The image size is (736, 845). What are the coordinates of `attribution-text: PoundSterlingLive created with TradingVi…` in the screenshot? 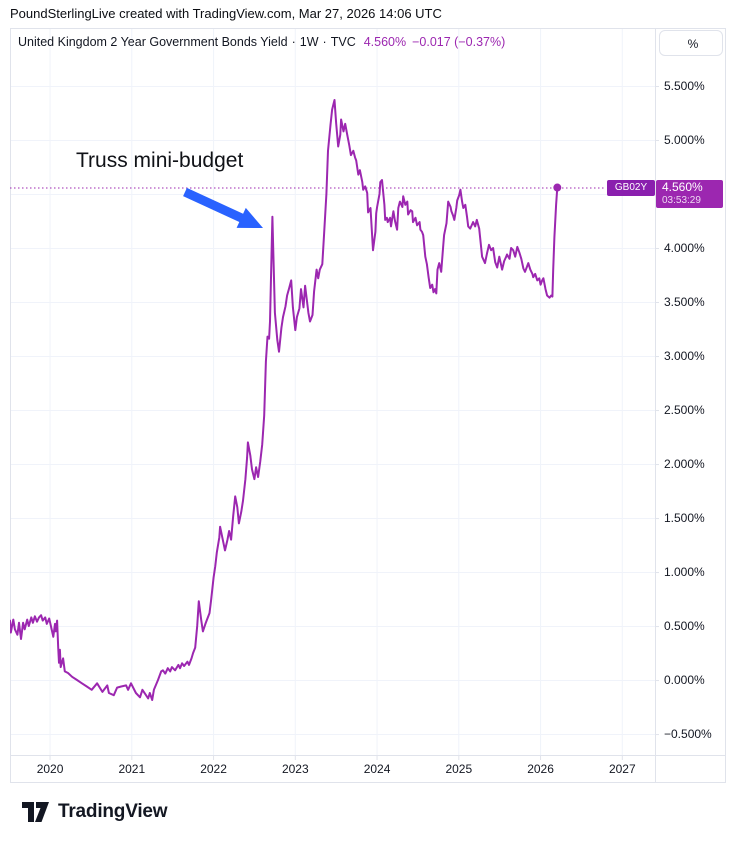 It's located at (226, 13).